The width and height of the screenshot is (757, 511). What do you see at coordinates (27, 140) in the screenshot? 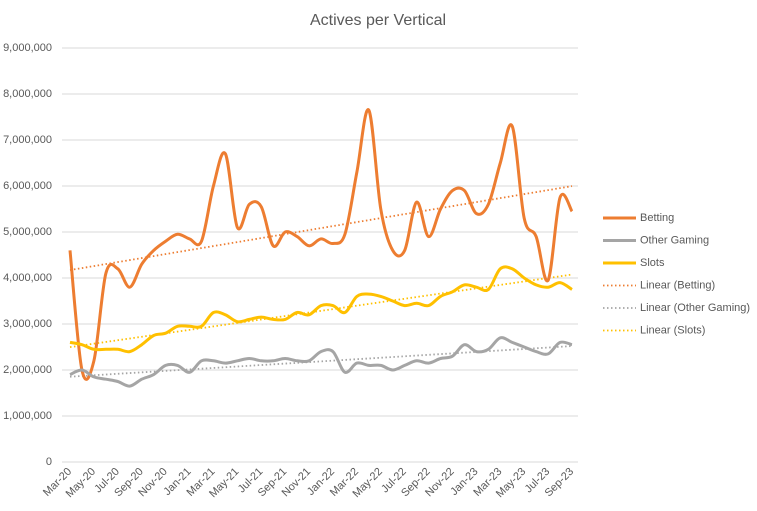
I see `y-tick-label: 7,000,000` at bounding box center [27, 140].